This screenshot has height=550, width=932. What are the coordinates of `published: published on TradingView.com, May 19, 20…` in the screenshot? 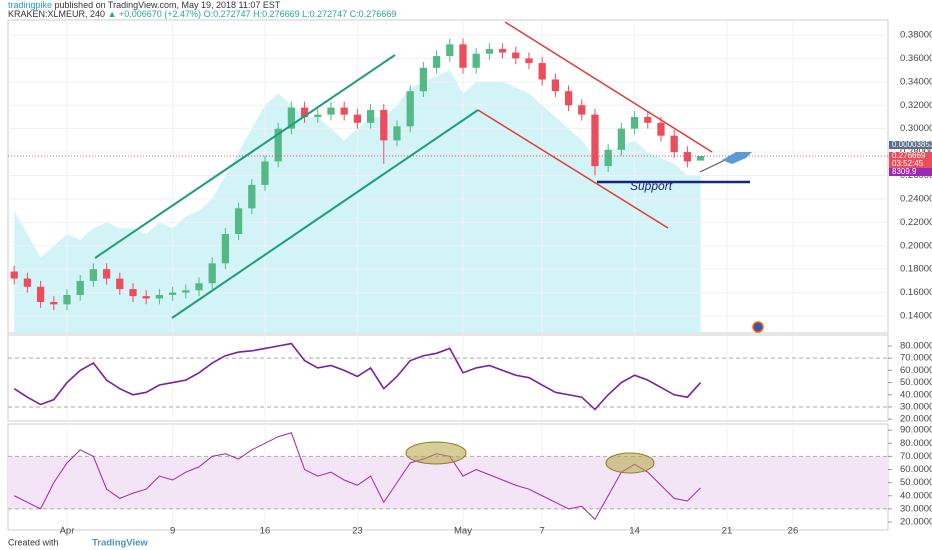 It's located at (168, 5).